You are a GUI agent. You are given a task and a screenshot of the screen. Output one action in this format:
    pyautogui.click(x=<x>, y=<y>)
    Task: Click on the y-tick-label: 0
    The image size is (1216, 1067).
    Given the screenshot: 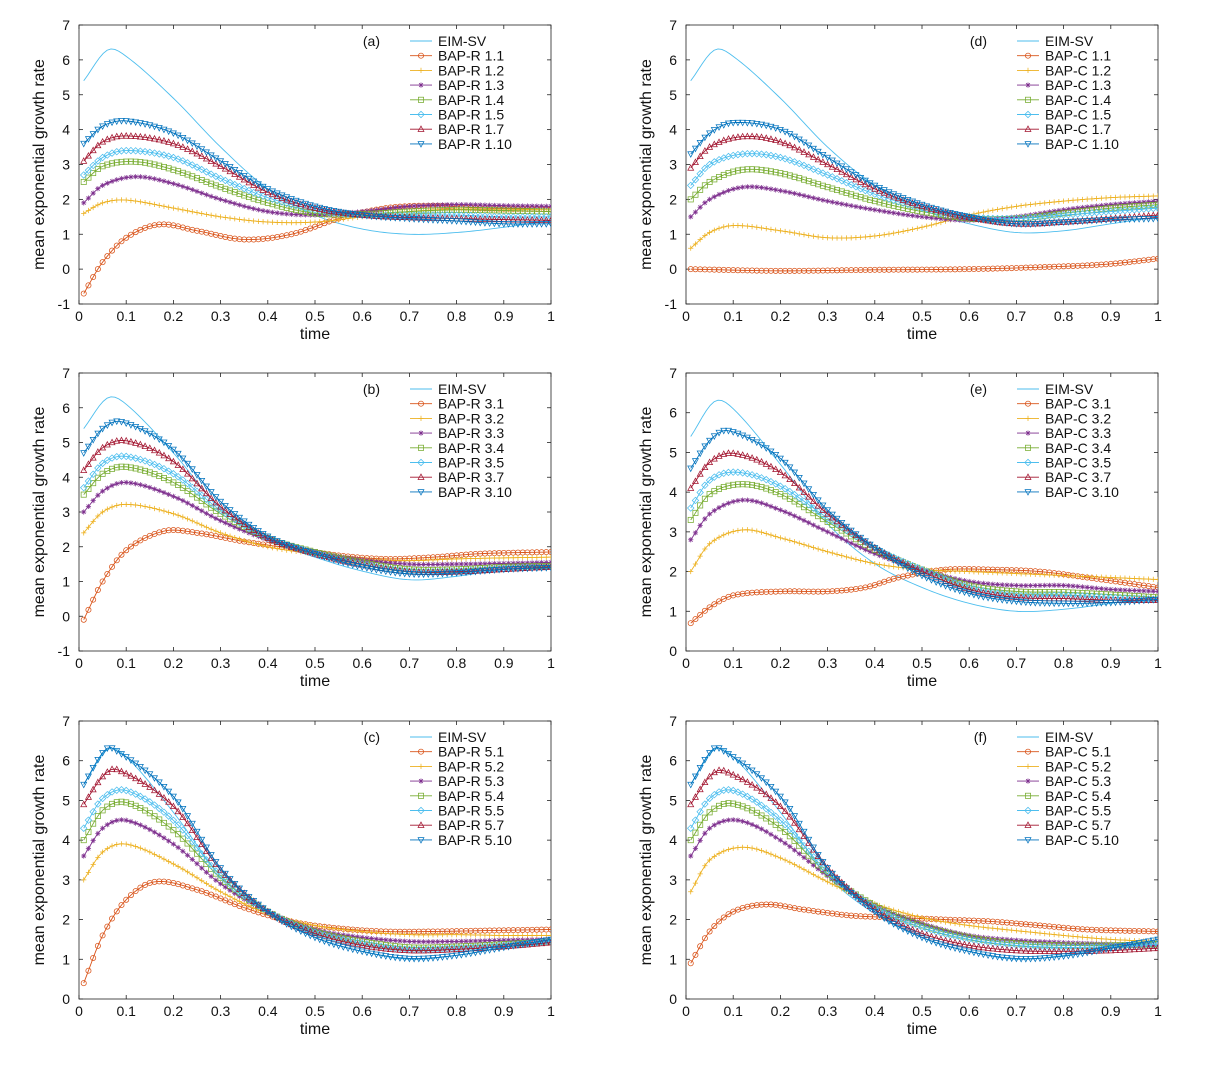 What is the action you would take?
    pyautogui.click(x=673, y=269)
    